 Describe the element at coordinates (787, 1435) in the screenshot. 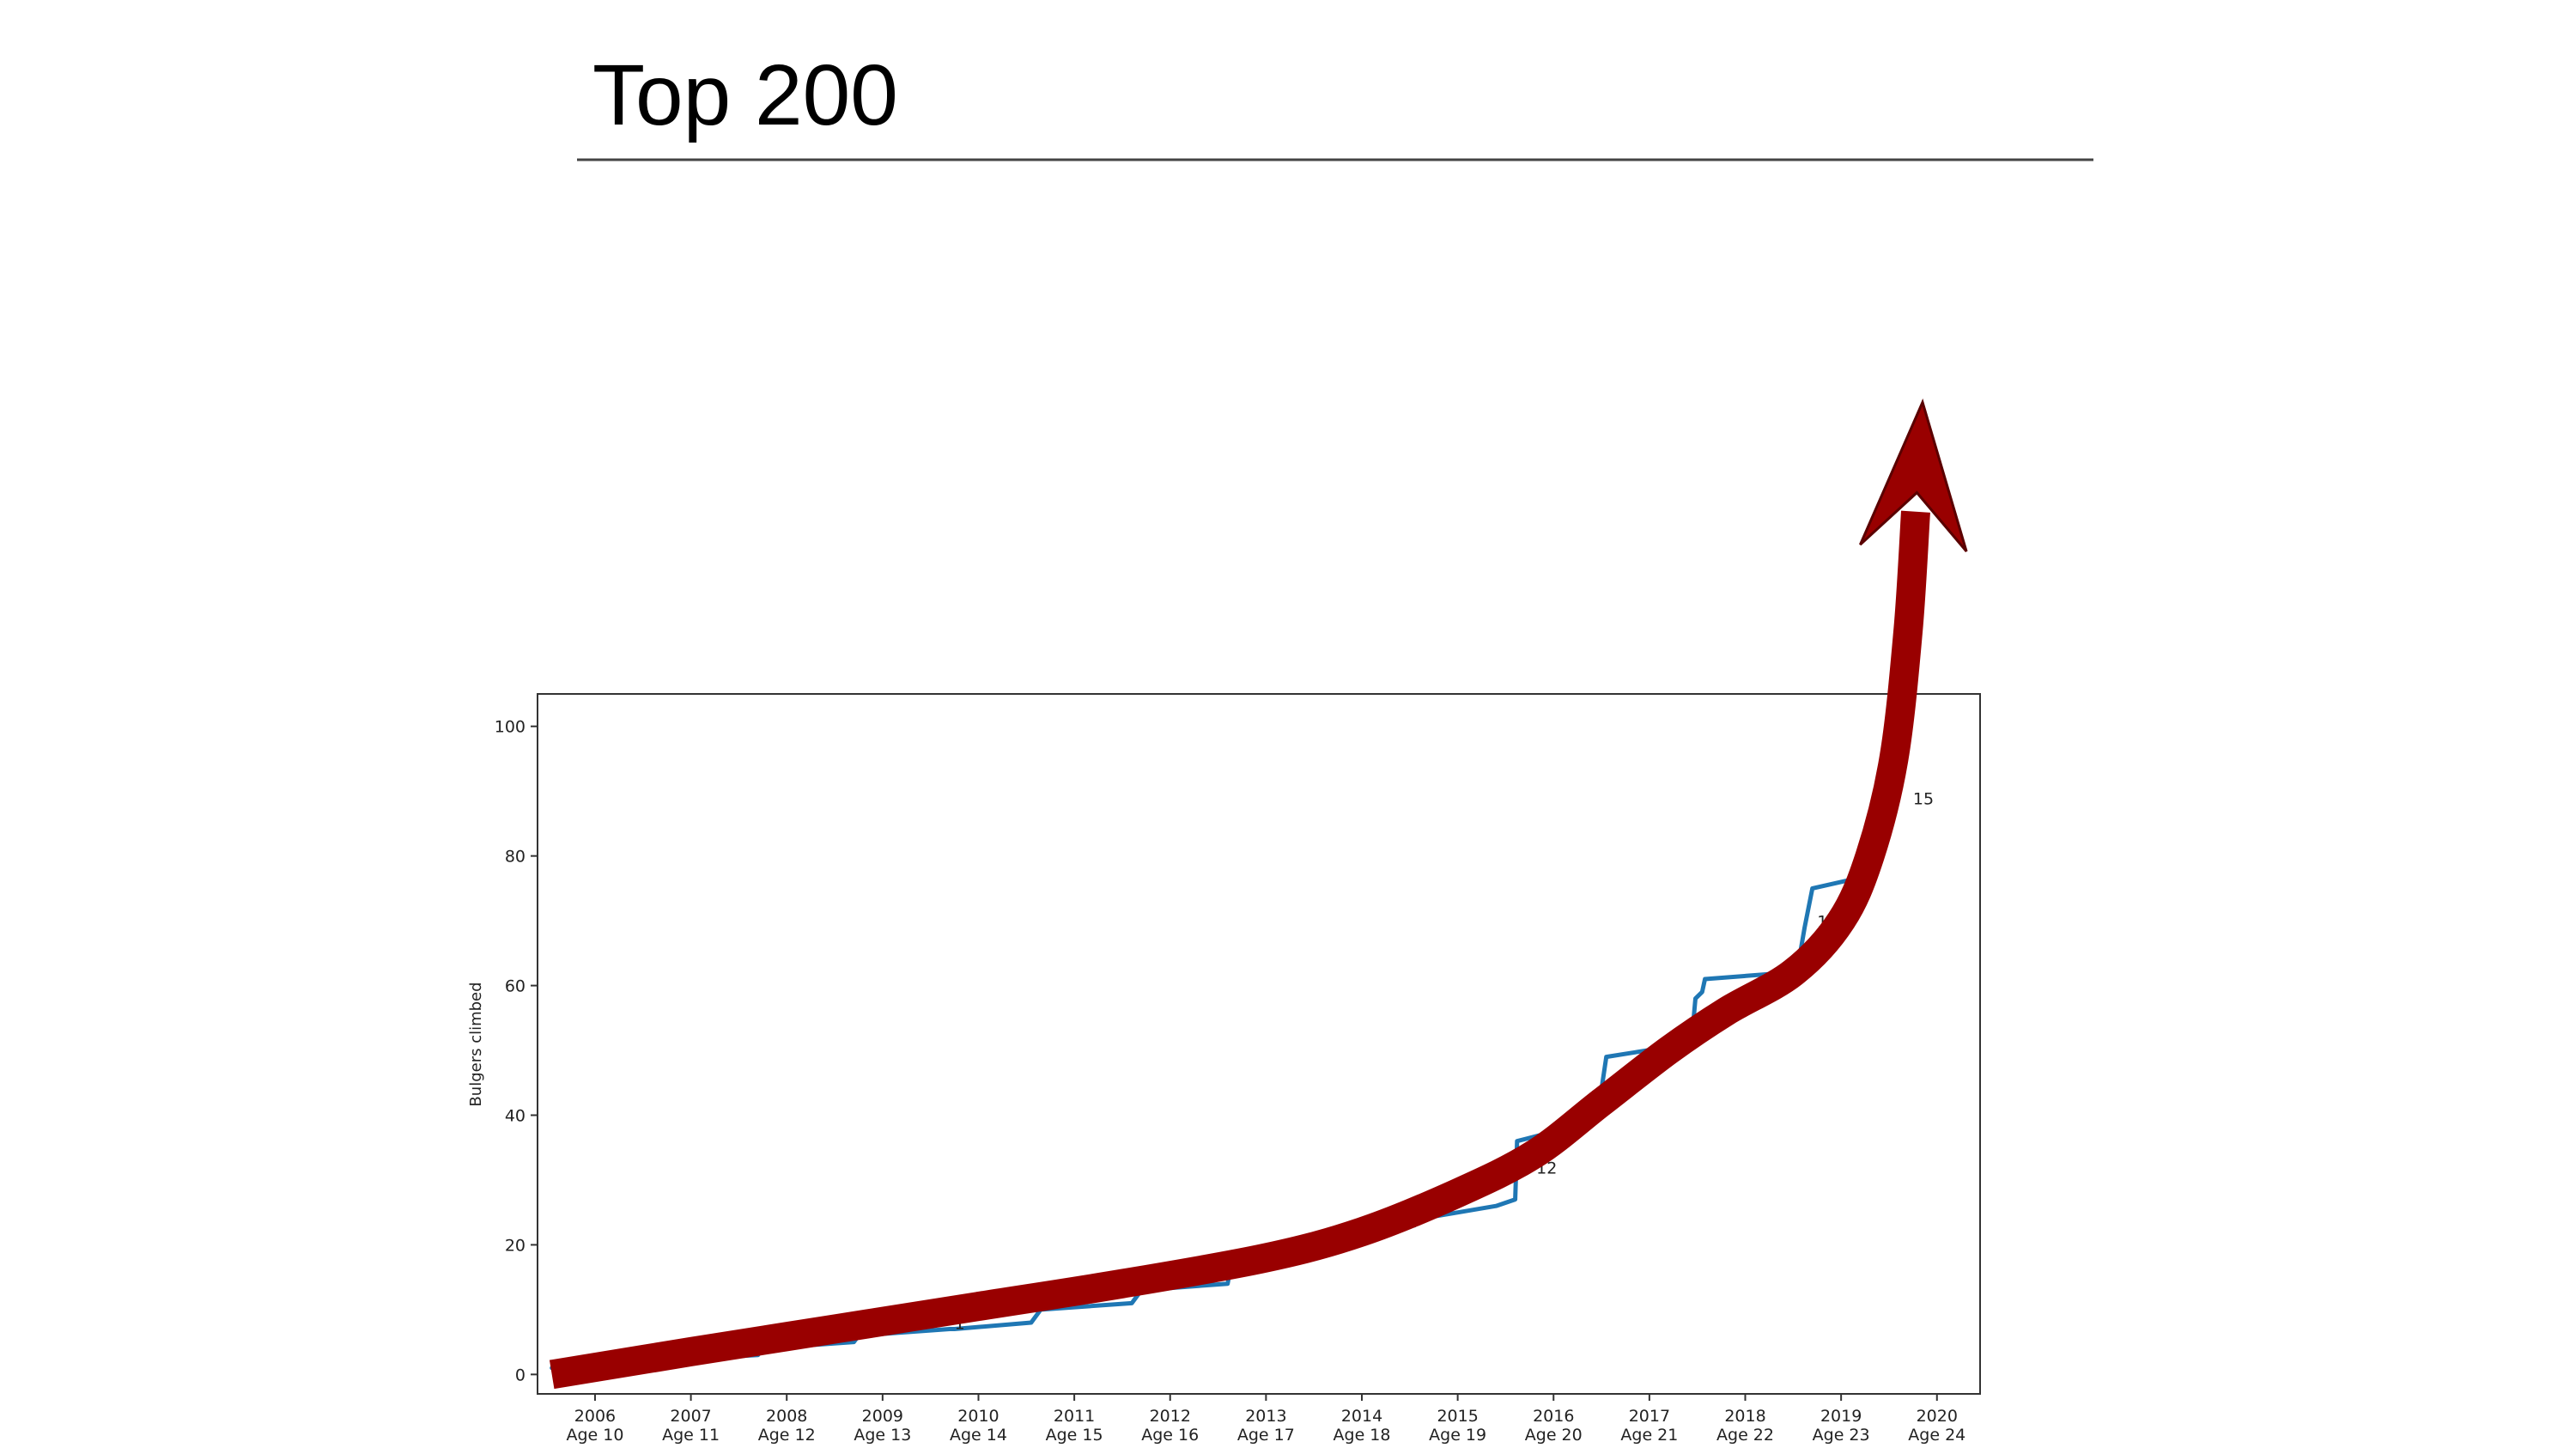

I see `x-tick-age: Age 12` at that location.